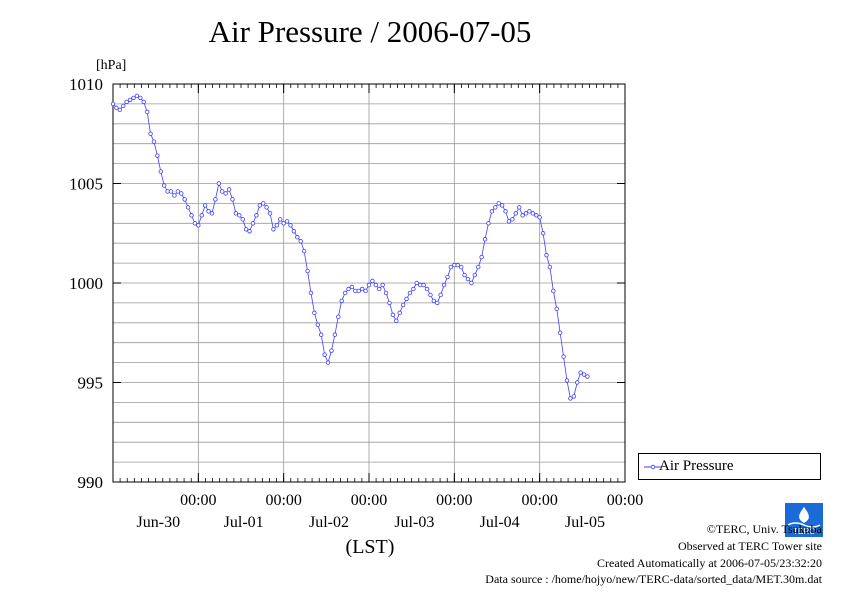  I want to click on x-tick-label-date: Jul-01, so click(244, 522).